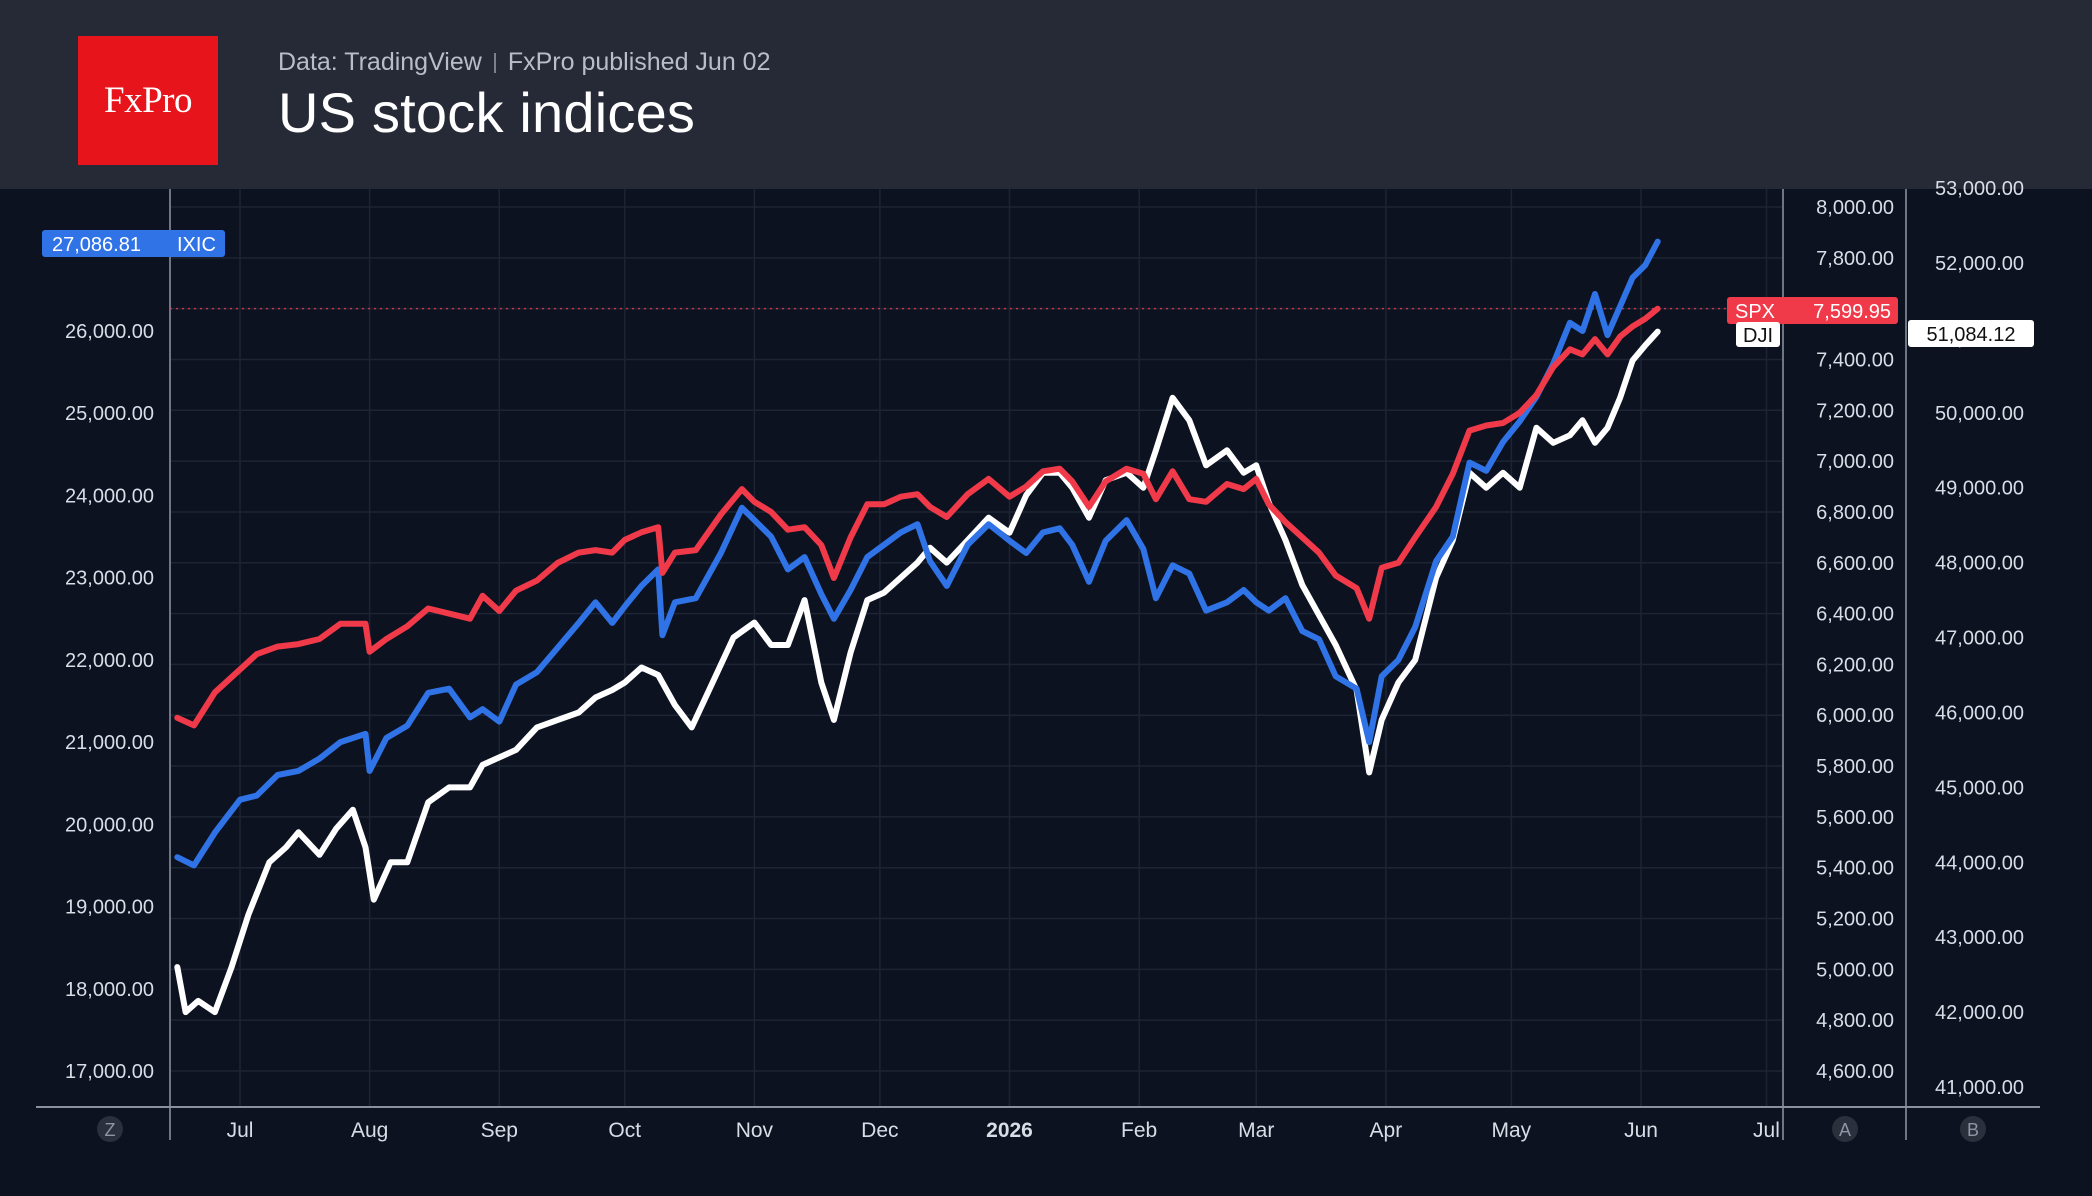 This screenshot has width=2092, height=1196. Describe the element at coordinates (1855, 1072) in the screenshot. I see `y-tick-label-A: 4,600.00` at that location.